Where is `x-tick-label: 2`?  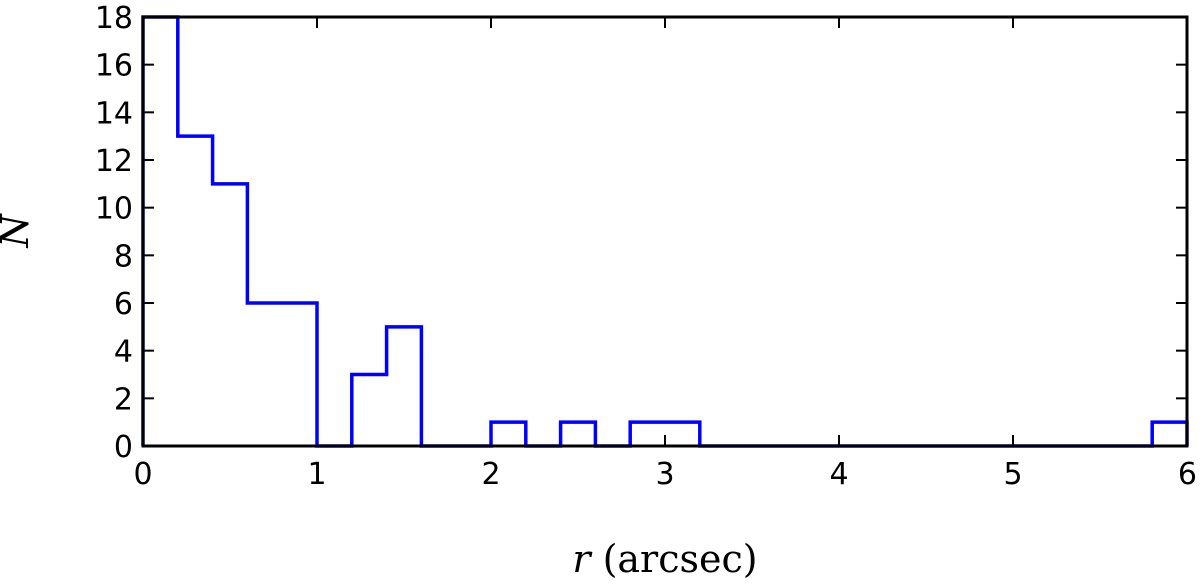
x-tick-label: 2 is located at coordinates (490, 474).